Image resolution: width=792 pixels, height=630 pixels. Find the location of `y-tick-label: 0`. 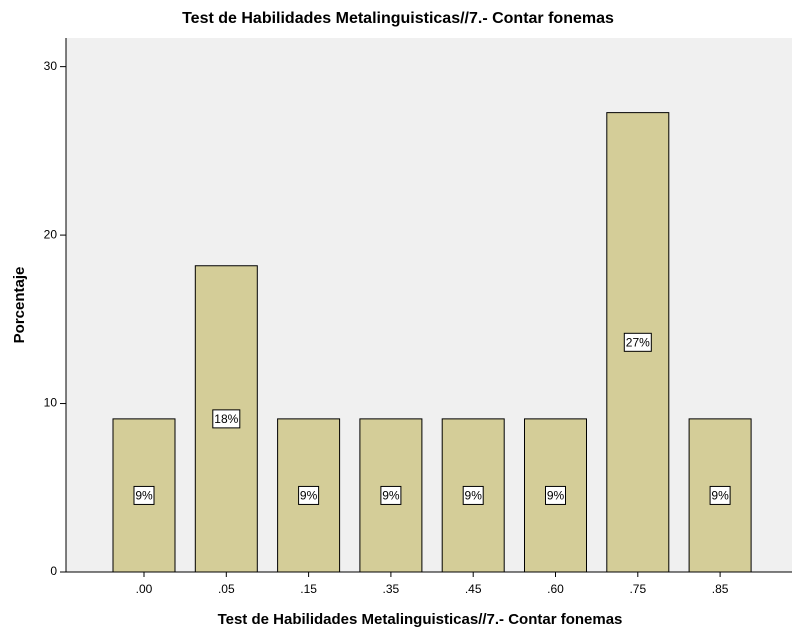

y-tick-label: 0 is located at coordinates (53, 571).